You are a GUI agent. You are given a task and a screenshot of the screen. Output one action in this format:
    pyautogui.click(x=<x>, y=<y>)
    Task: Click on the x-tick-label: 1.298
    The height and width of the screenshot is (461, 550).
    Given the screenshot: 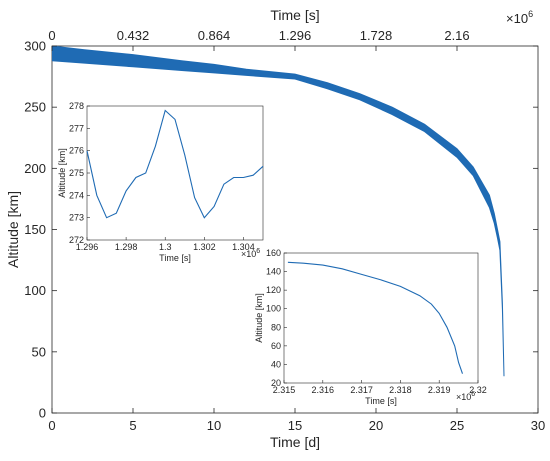 What is the action you would take?
    pyautogui.click(x=126, y=247)
    